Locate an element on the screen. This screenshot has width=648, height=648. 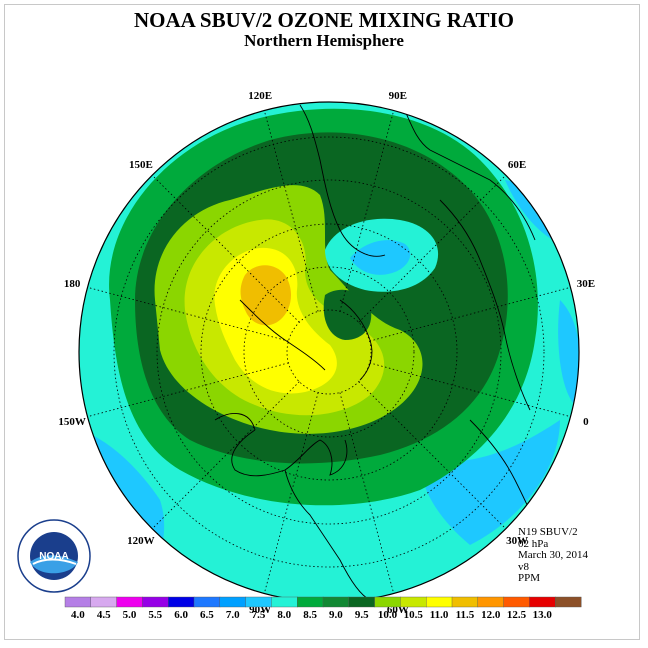
noaa-logo: NOAA is located at coordinates (54, 556).